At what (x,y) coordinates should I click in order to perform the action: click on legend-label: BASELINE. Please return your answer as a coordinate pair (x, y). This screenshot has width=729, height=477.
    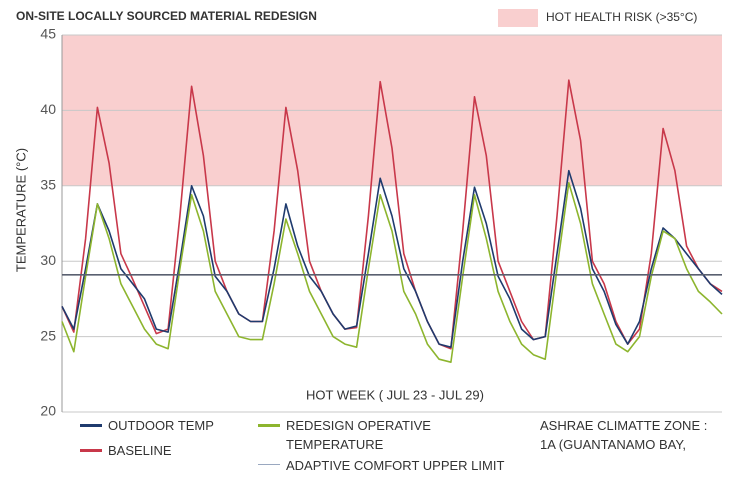
    Looking at the image, I should click on (140, 450).